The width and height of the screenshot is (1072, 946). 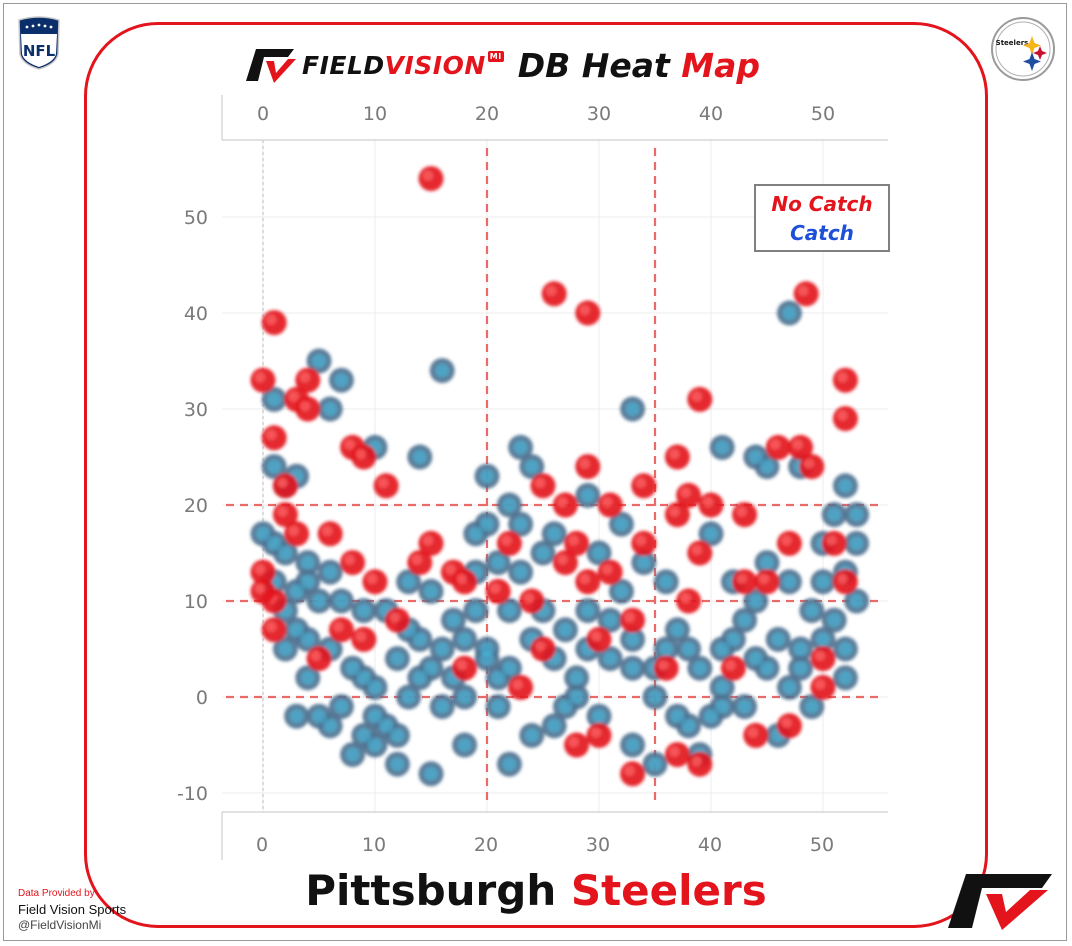 I want to click on team-title: Pittsburgh Steelers, so click(x=536, y=890).